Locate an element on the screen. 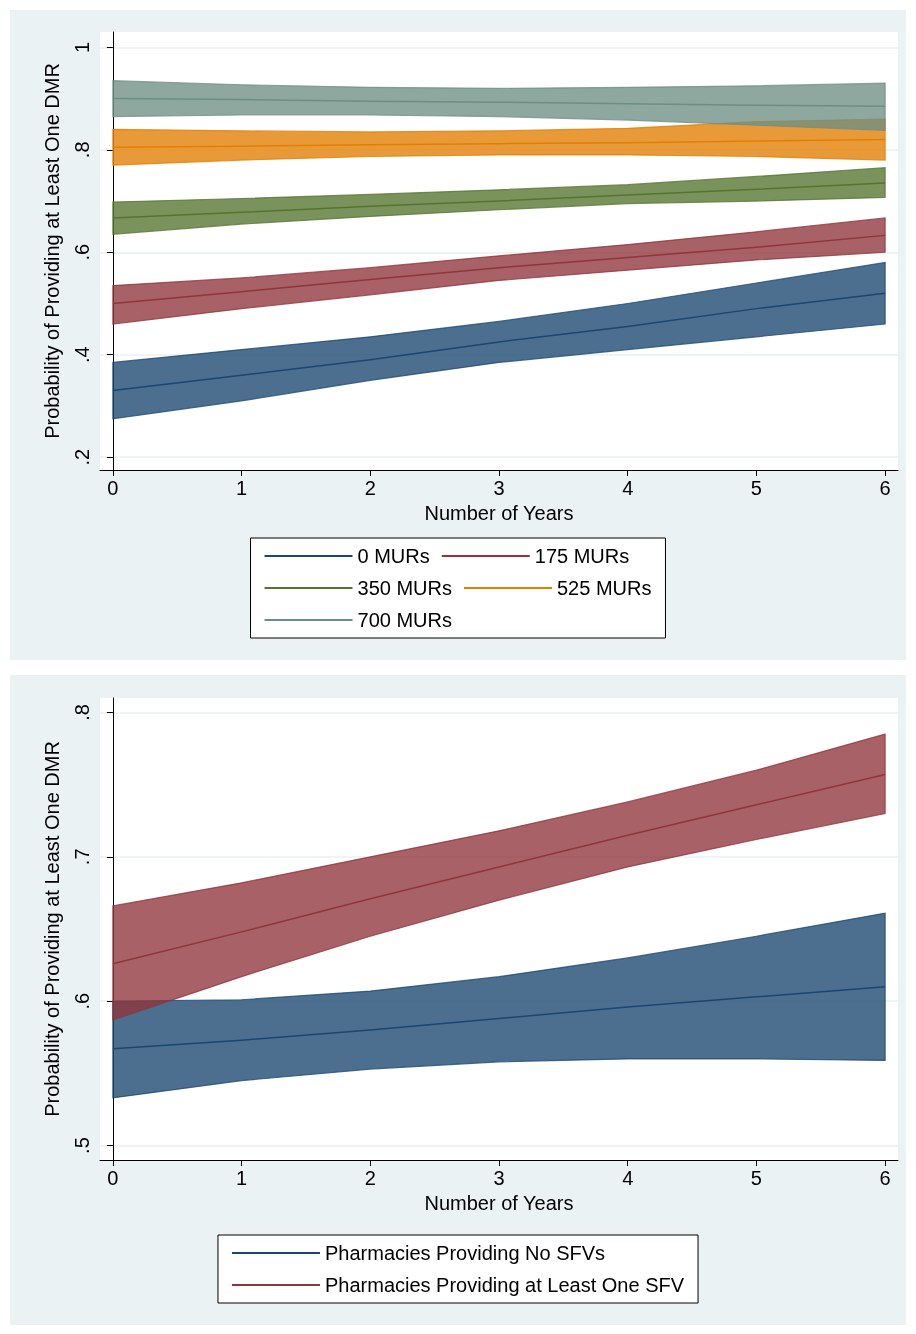 The width and height of the screenshot is (916, 1334). legend-label: Pharmacies Providing No SFVs is located at coordinates (465, 1253).